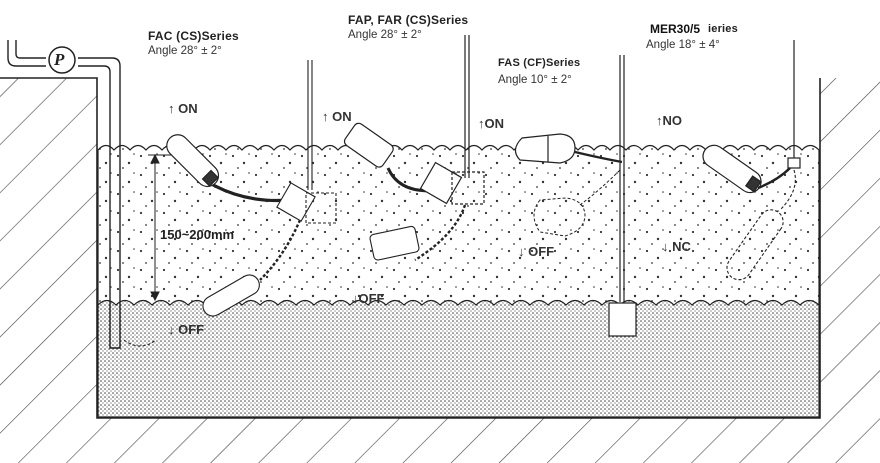  What do you see at coordinates (577, 203) in the screenshot?
I see `fas-float-off` at bounding box center [577, 203].